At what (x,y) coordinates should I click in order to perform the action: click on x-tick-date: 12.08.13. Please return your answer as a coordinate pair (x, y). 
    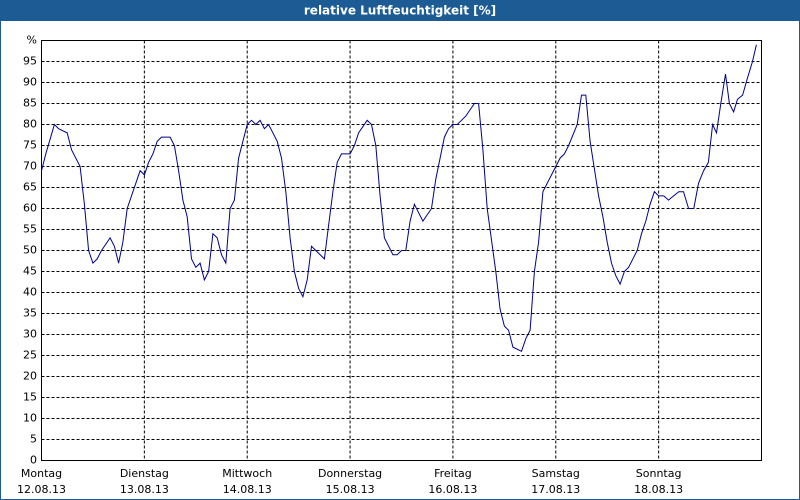
    Looking at the image, I should click on (41, 489).